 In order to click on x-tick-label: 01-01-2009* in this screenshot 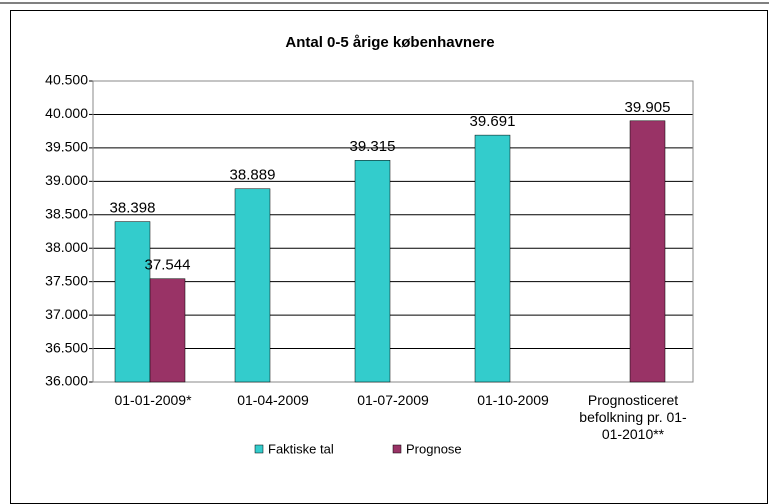, I will do `click(153, 400)`.